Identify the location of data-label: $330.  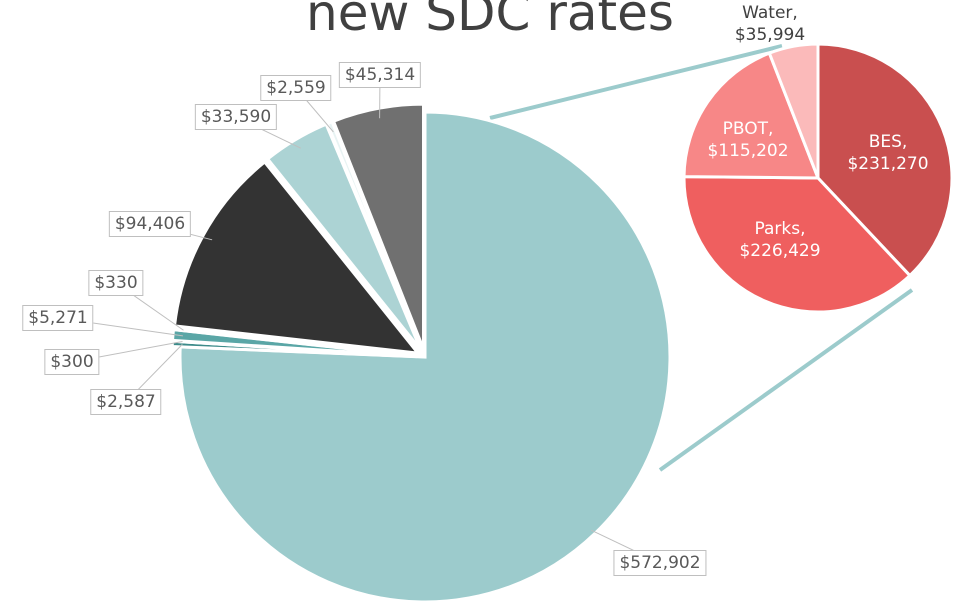
(116, 283).